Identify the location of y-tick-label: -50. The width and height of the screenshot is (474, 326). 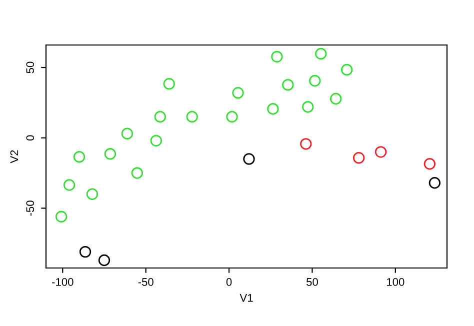
(30, 208).